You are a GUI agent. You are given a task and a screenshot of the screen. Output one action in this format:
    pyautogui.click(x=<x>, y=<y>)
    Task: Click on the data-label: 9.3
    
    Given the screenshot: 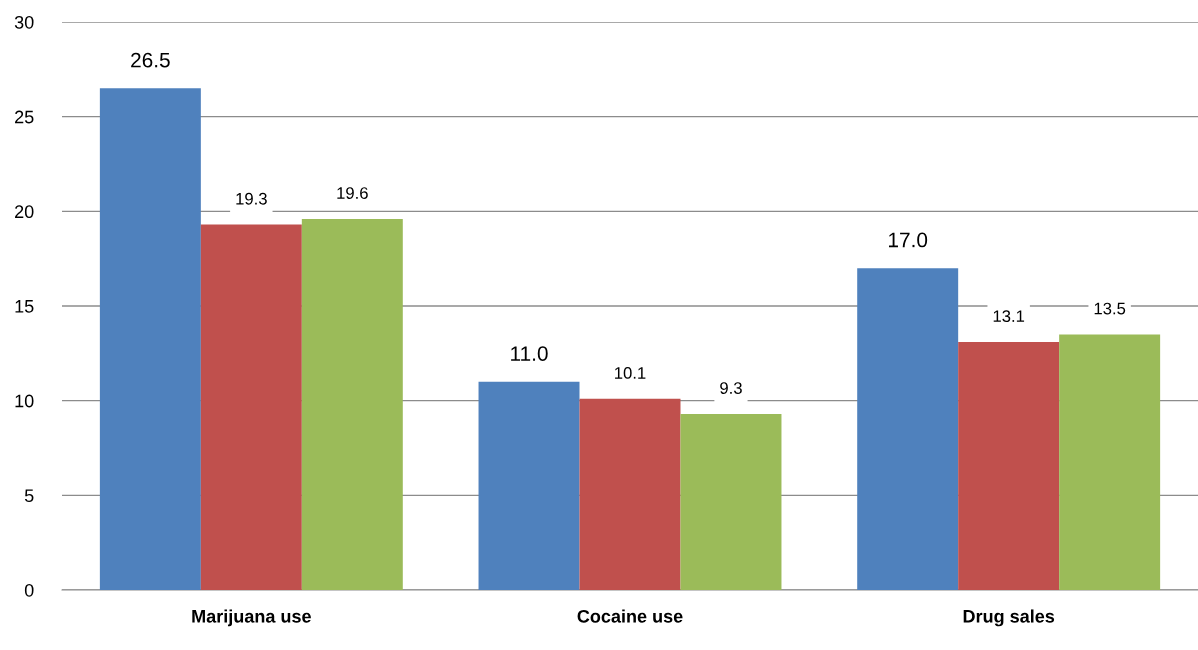 What is the action you would take?
    pyautogui.click(x=731, y=388)
    